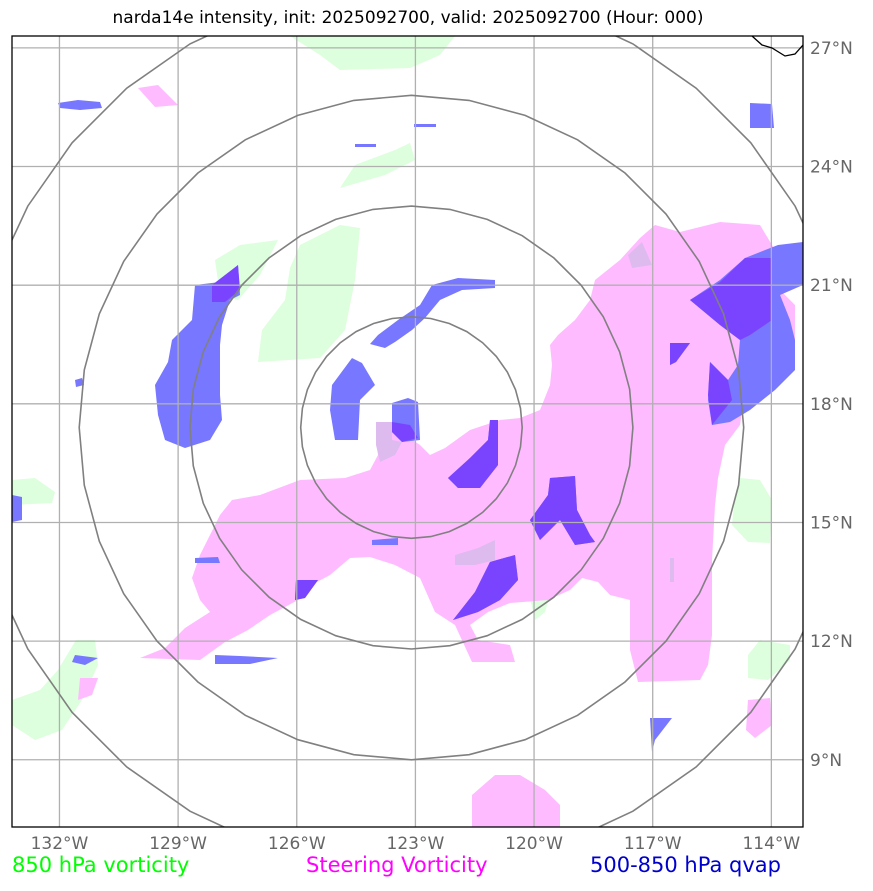 The image size is (873, 891). I want to click on latitude-labels: 27°N 24°N 21°N 18°N 15°N 12°N 9°N, so click(831, 405).